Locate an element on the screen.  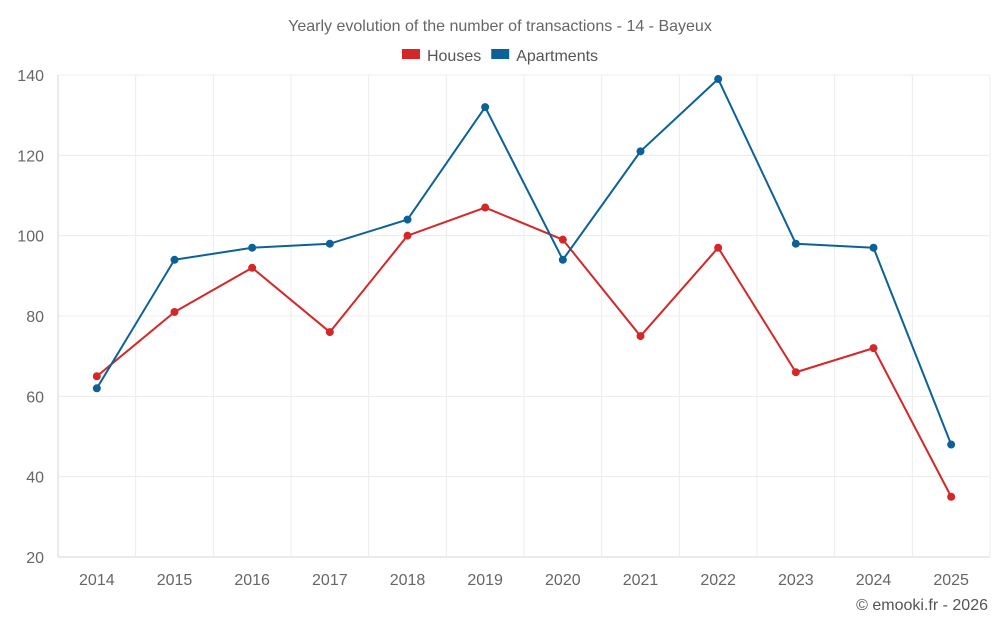
x-tick-label: 2017 is located at coordinates (330, 580).